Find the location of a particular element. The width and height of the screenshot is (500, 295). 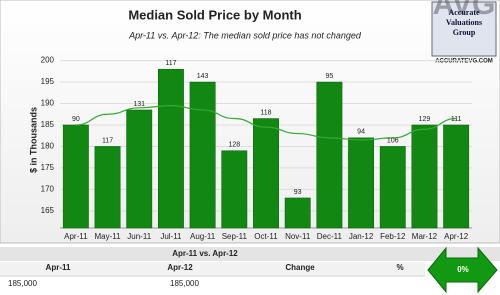

logo-name: Accurate Valuations Group is located at coordinates (464, 22).